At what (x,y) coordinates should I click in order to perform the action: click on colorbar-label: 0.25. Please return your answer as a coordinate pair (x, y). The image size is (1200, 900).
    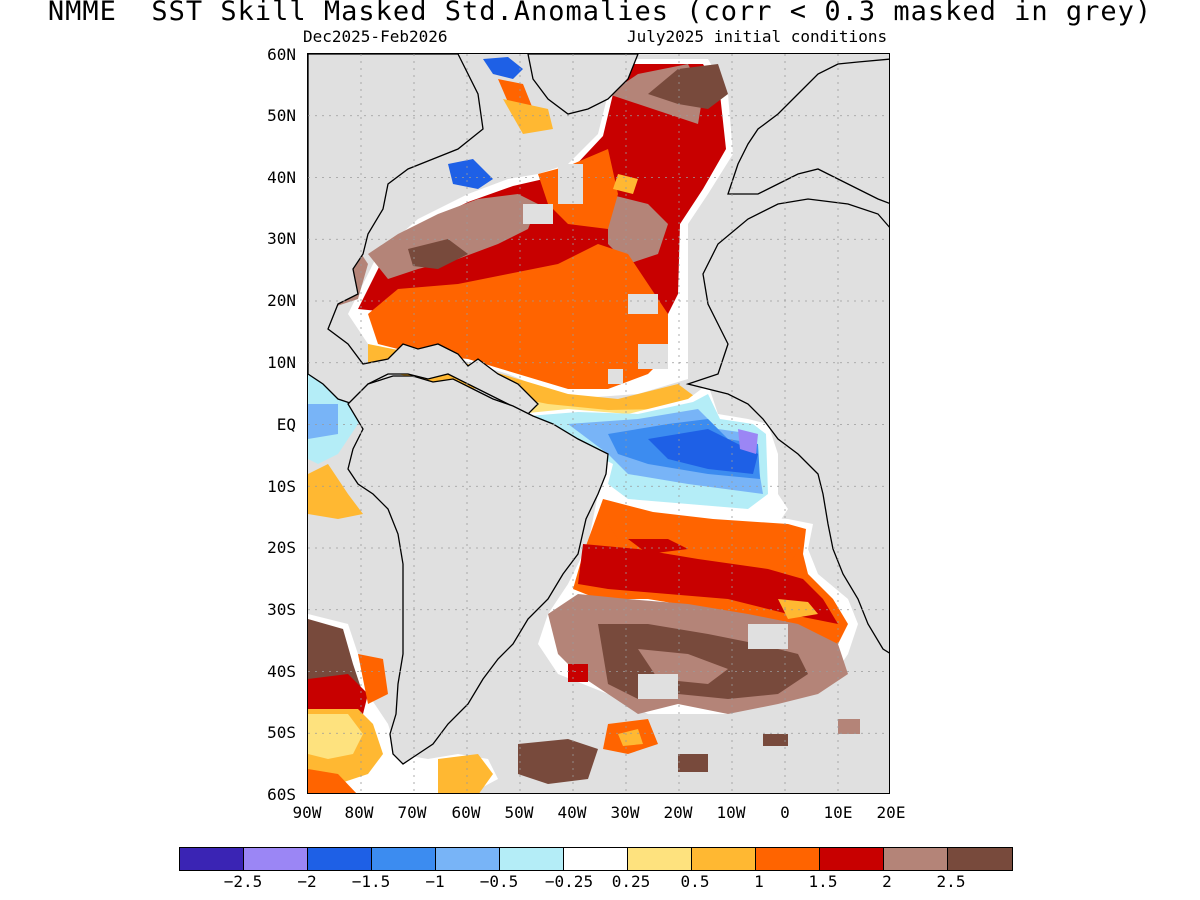
    Looking at the image, I should click on (631, 881).